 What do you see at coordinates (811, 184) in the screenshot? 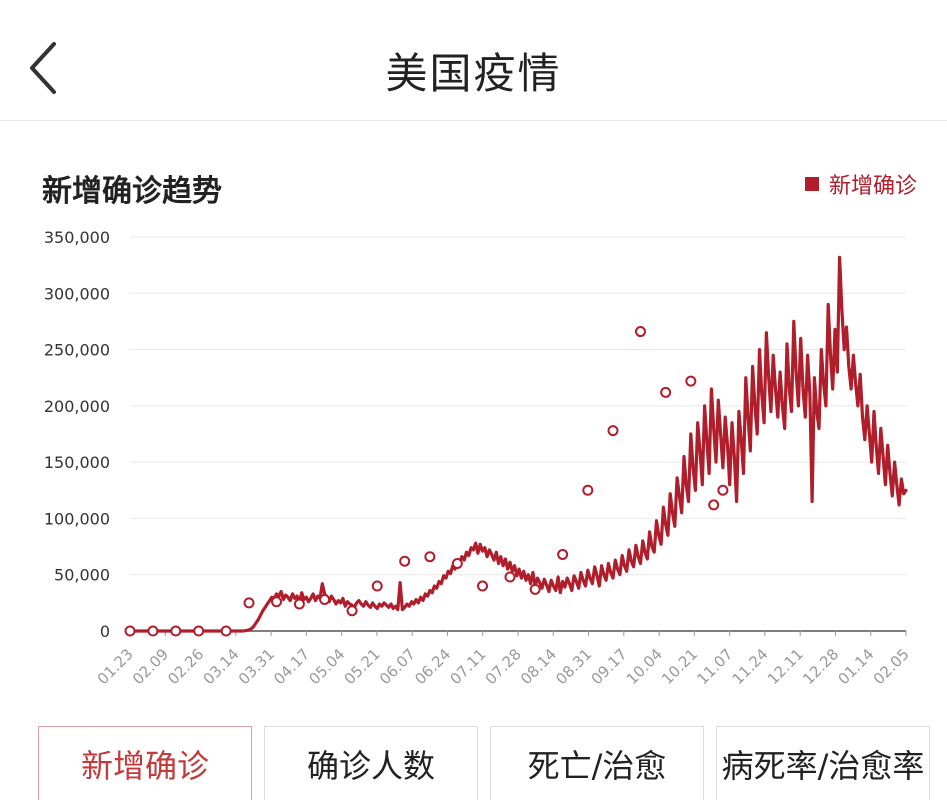
I see `legend-swatch` at bounding box center [811, 184].